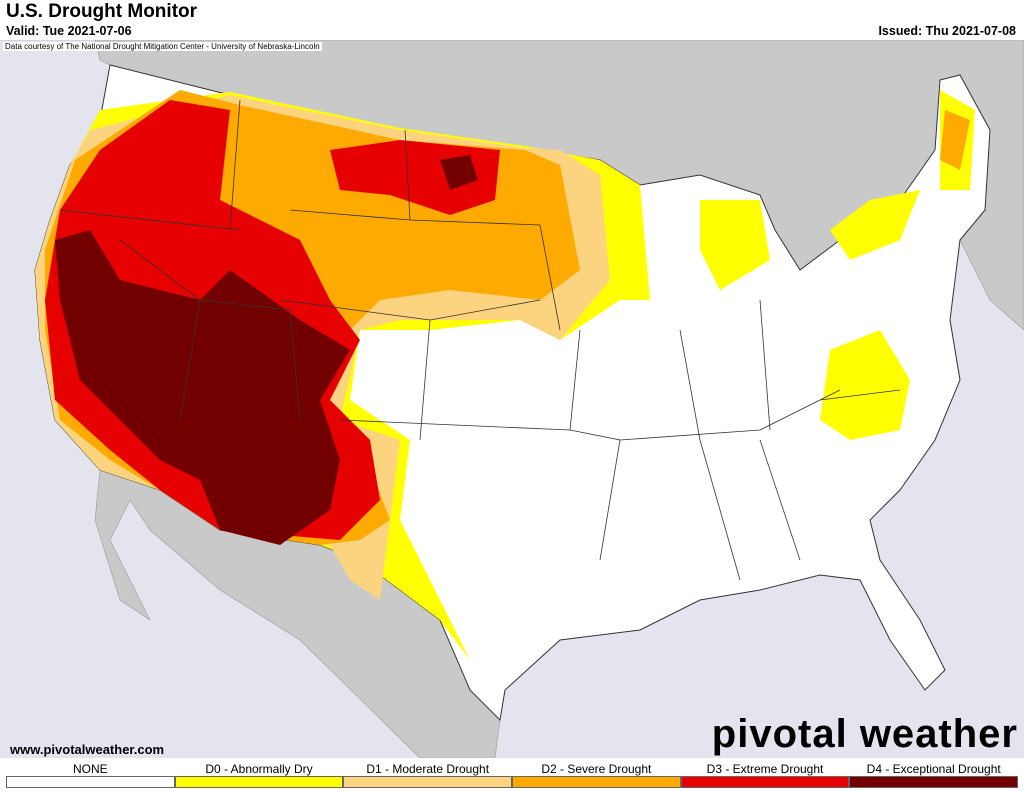 The height and width of the screenshot is (791, 1024). What do you see at coordinates (596, 769) in the screenshot?
I see `legend-label: D2 - Severe Drought` at bounding box center [596, 769].